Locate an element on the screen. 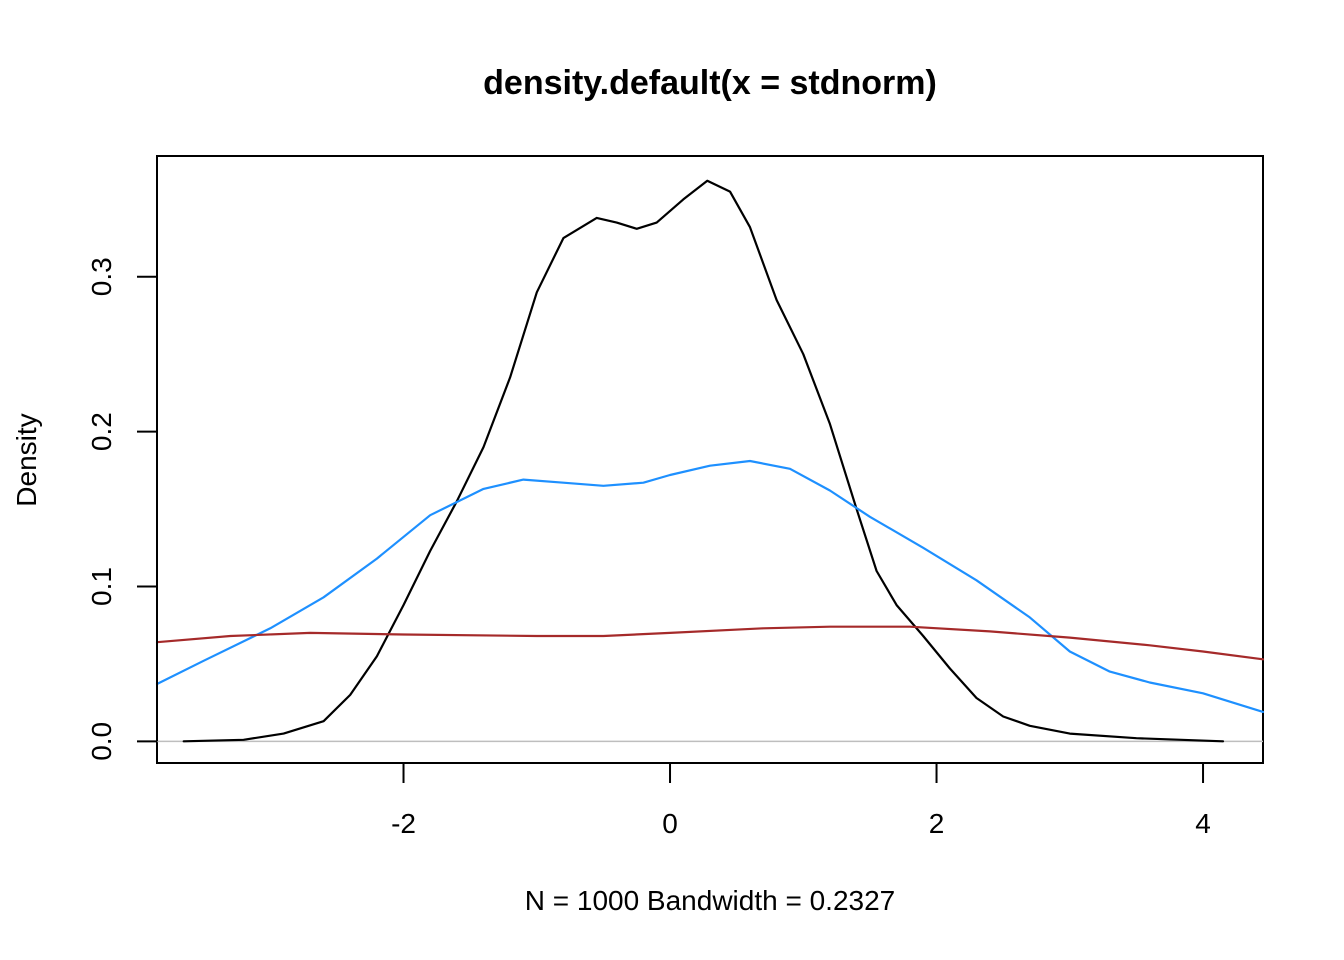  y-tick-label: 0.3 is located at coordinates (101, 276).